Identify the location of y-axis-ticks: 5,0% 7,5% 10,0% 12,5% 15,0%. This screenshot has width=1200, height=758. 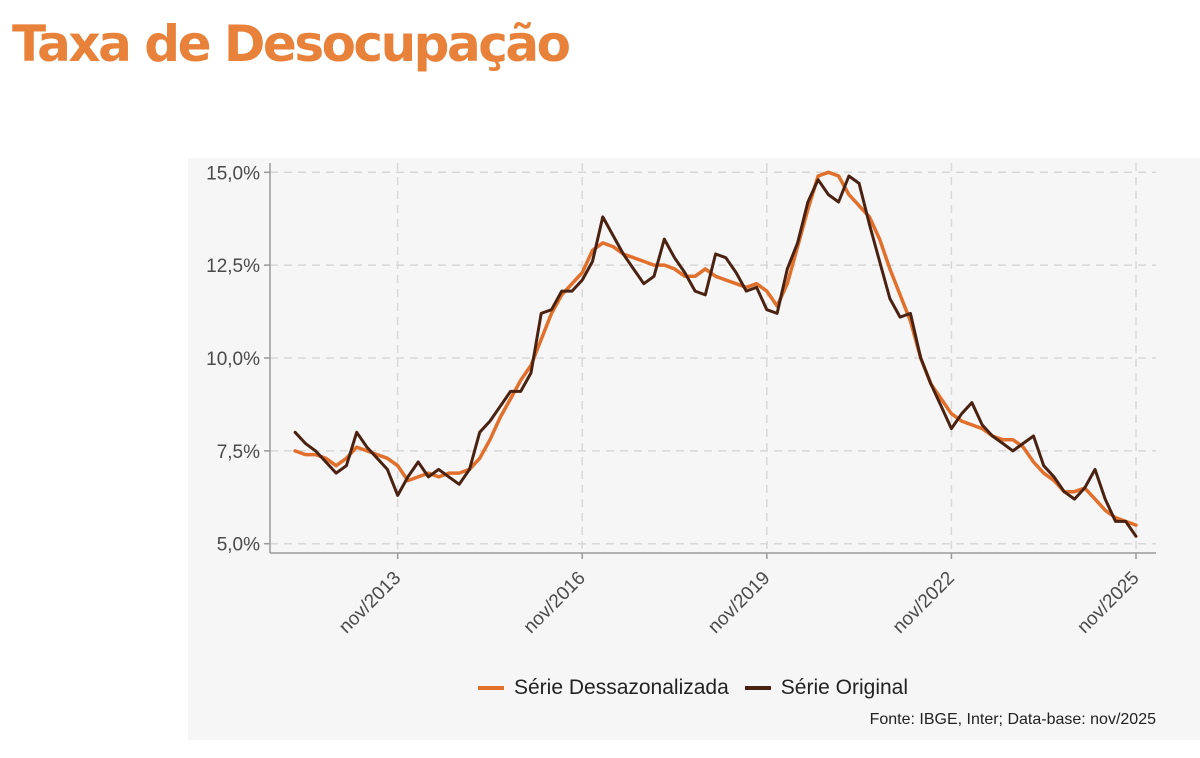
(238, 359).